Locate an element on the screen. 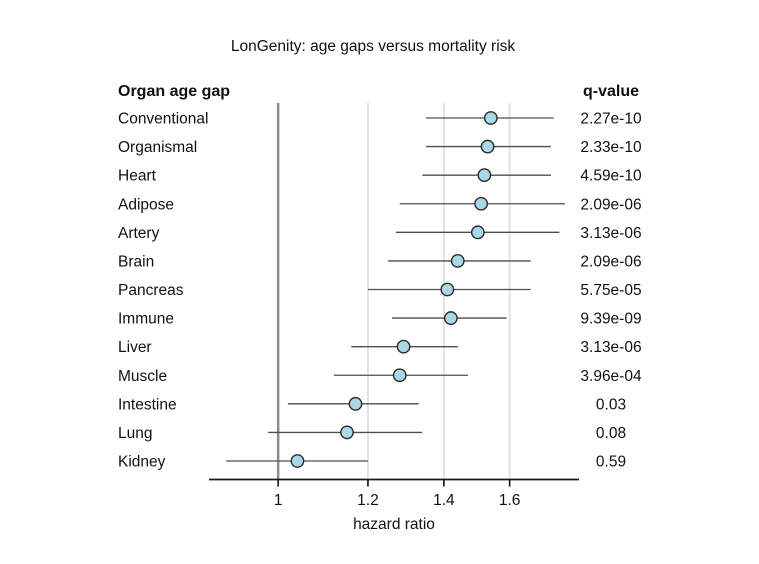 The height and width of the screenshot is (564, 759). row-label: Pancreas is located at coordinates (151, 290).